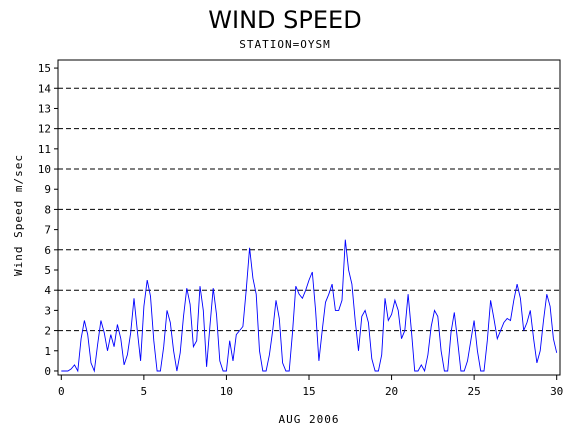 This screenshot has width=570, height=430. What do you see at coordinates (44, 149) in the screenshot?
I see `y-tick-label: 11` at bounding box center [44, 149].